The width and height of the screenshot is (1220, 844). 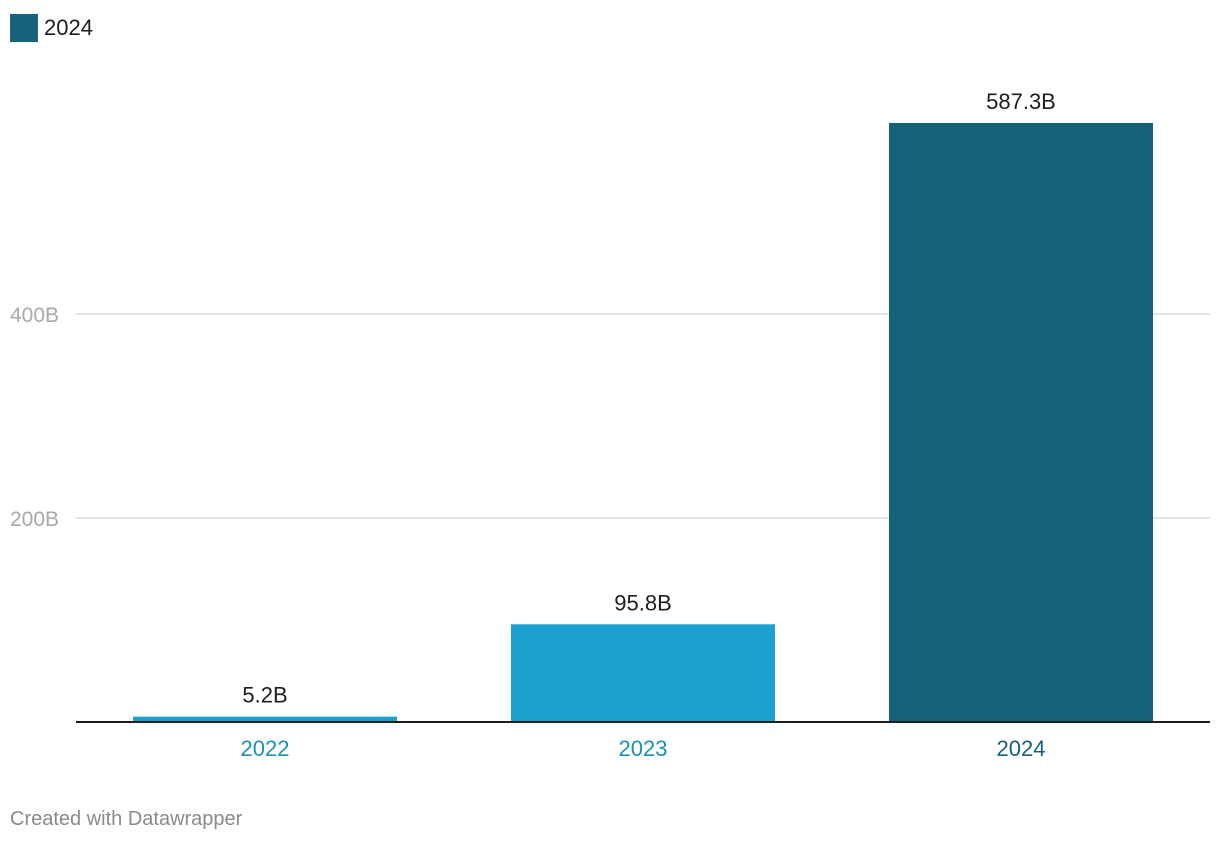 I want to click on value-label-2023: 95.8B, so click(x=643, y=602).